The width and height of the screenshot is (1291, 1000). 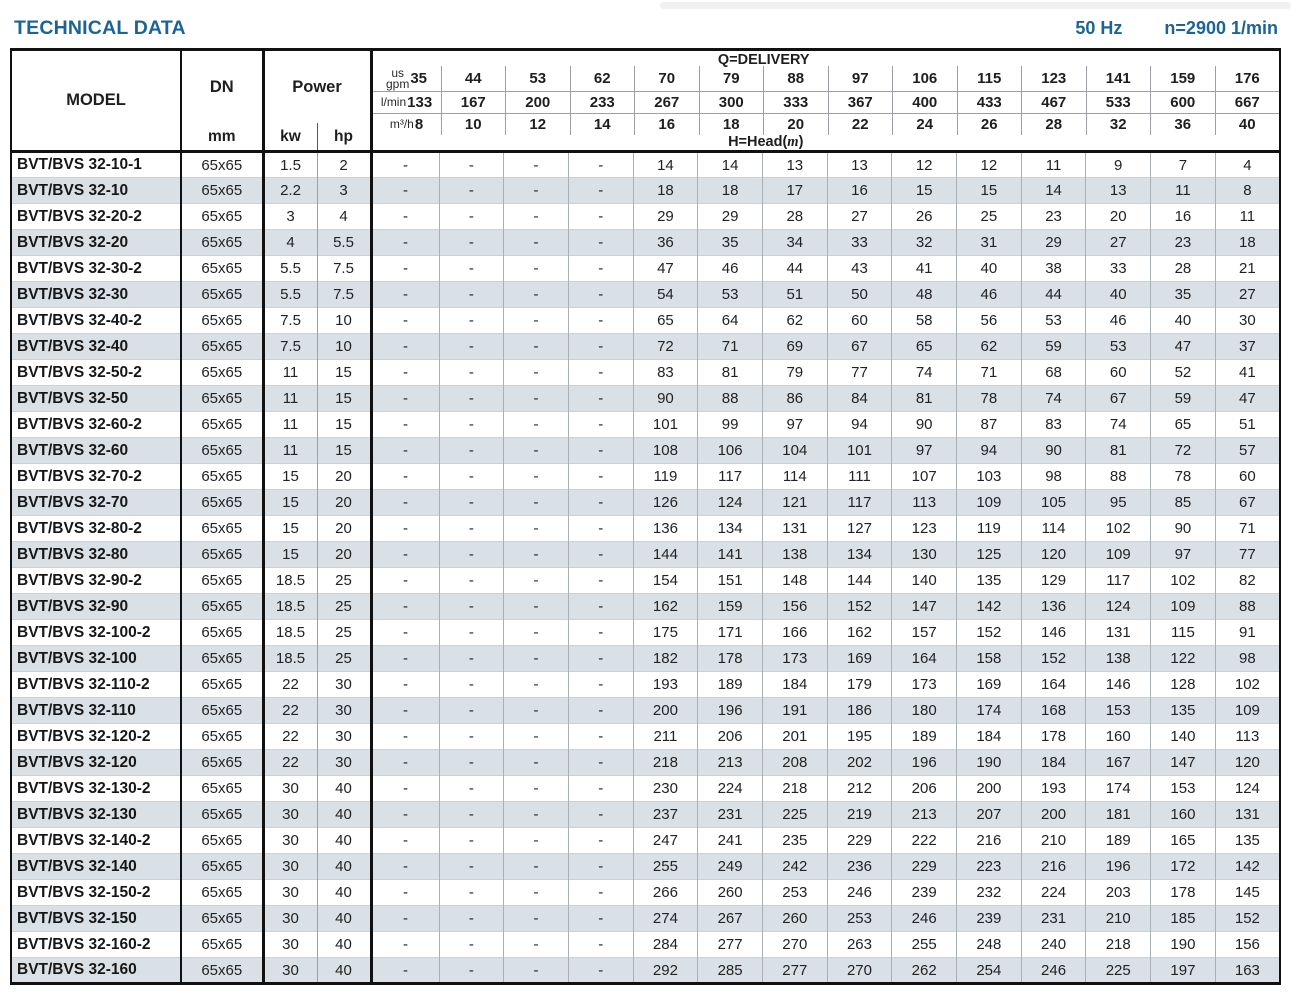 What do you see at coordinates (1053, 372) in the screenshot?
I see `head-value-cell: 68` at bounding box center [1053, 372].